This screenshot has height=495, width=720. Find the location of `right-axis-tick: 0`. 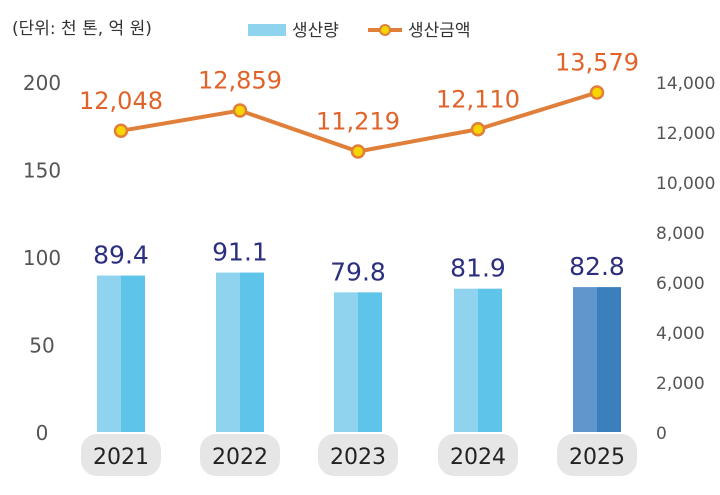

right-axis-tick: 0 is located at coordinates (661, 434).